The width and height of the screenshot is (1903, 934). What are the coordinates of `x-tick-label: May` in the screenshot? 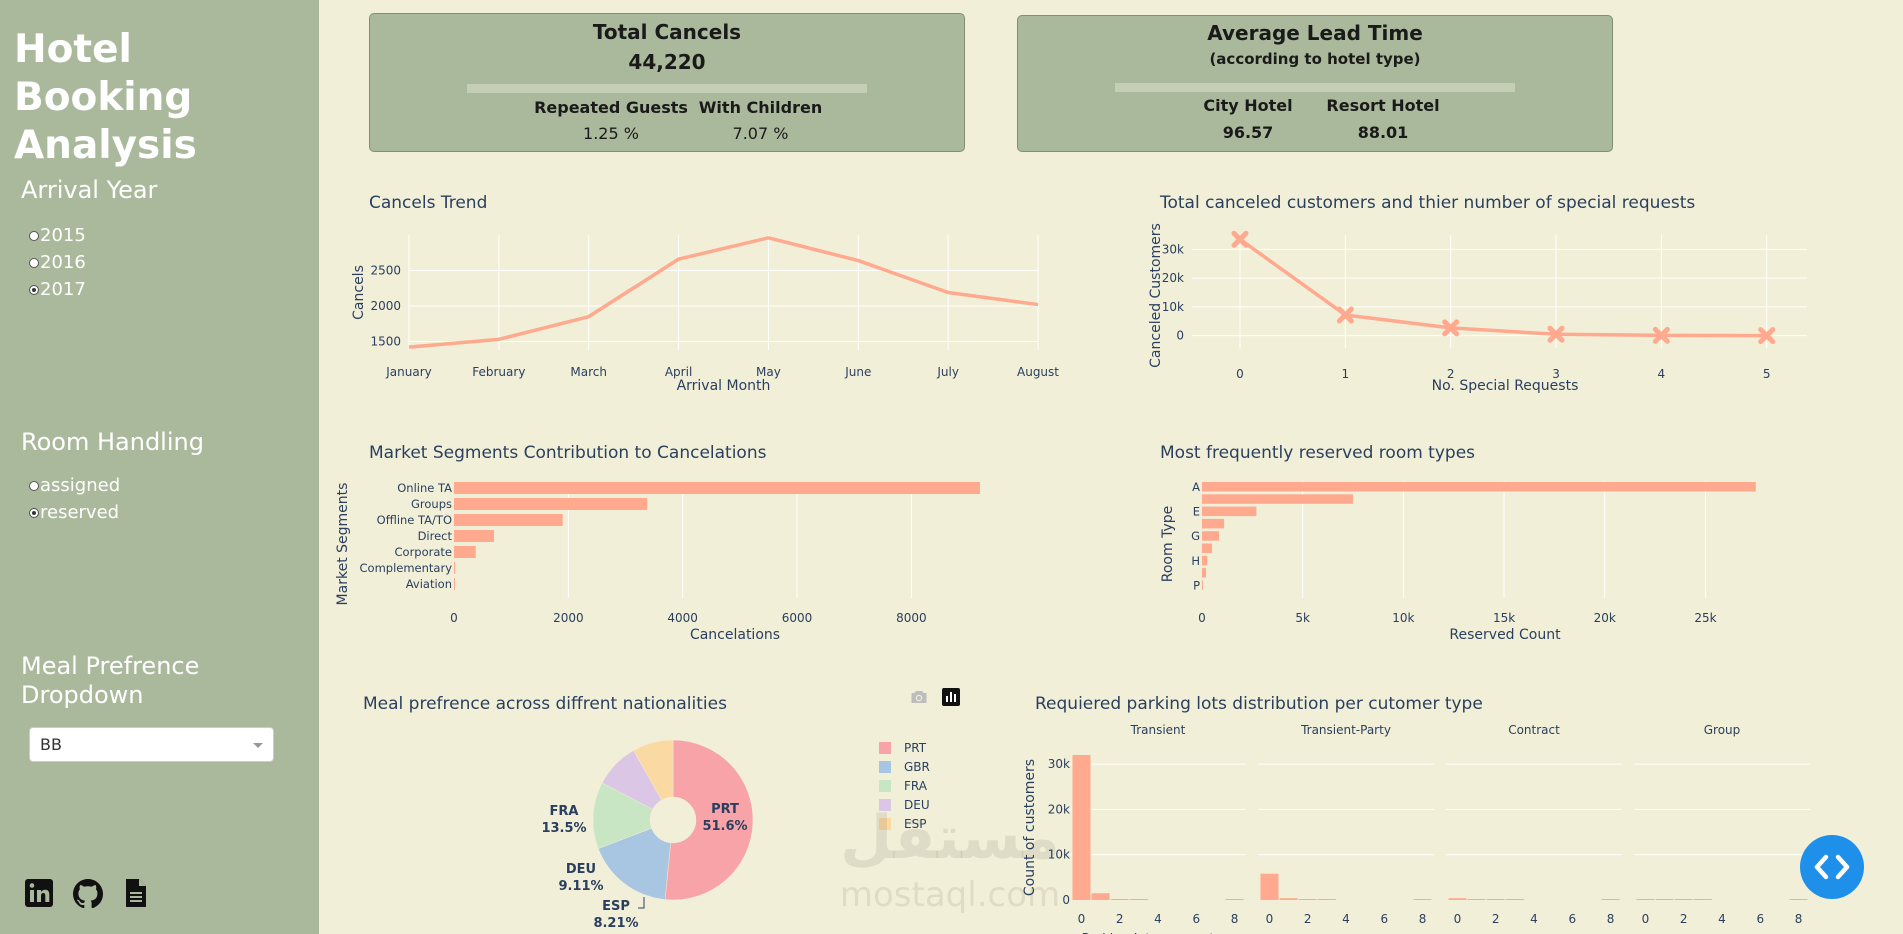 It's located at (768, 372).